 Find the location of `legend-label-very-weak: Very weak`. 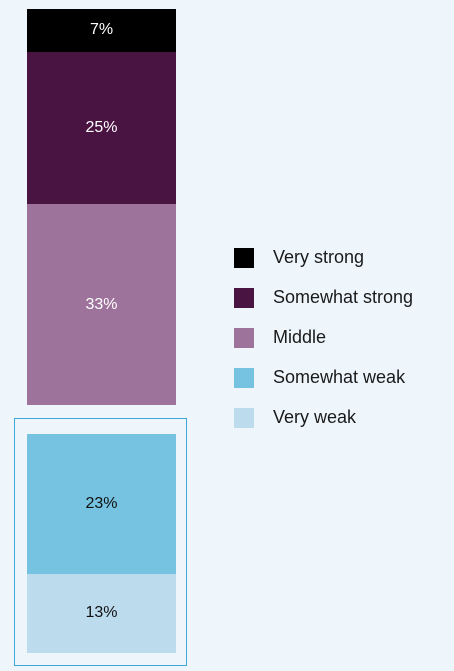

legend-label-very-weak: Very weak is located at coordinates (315, 417).